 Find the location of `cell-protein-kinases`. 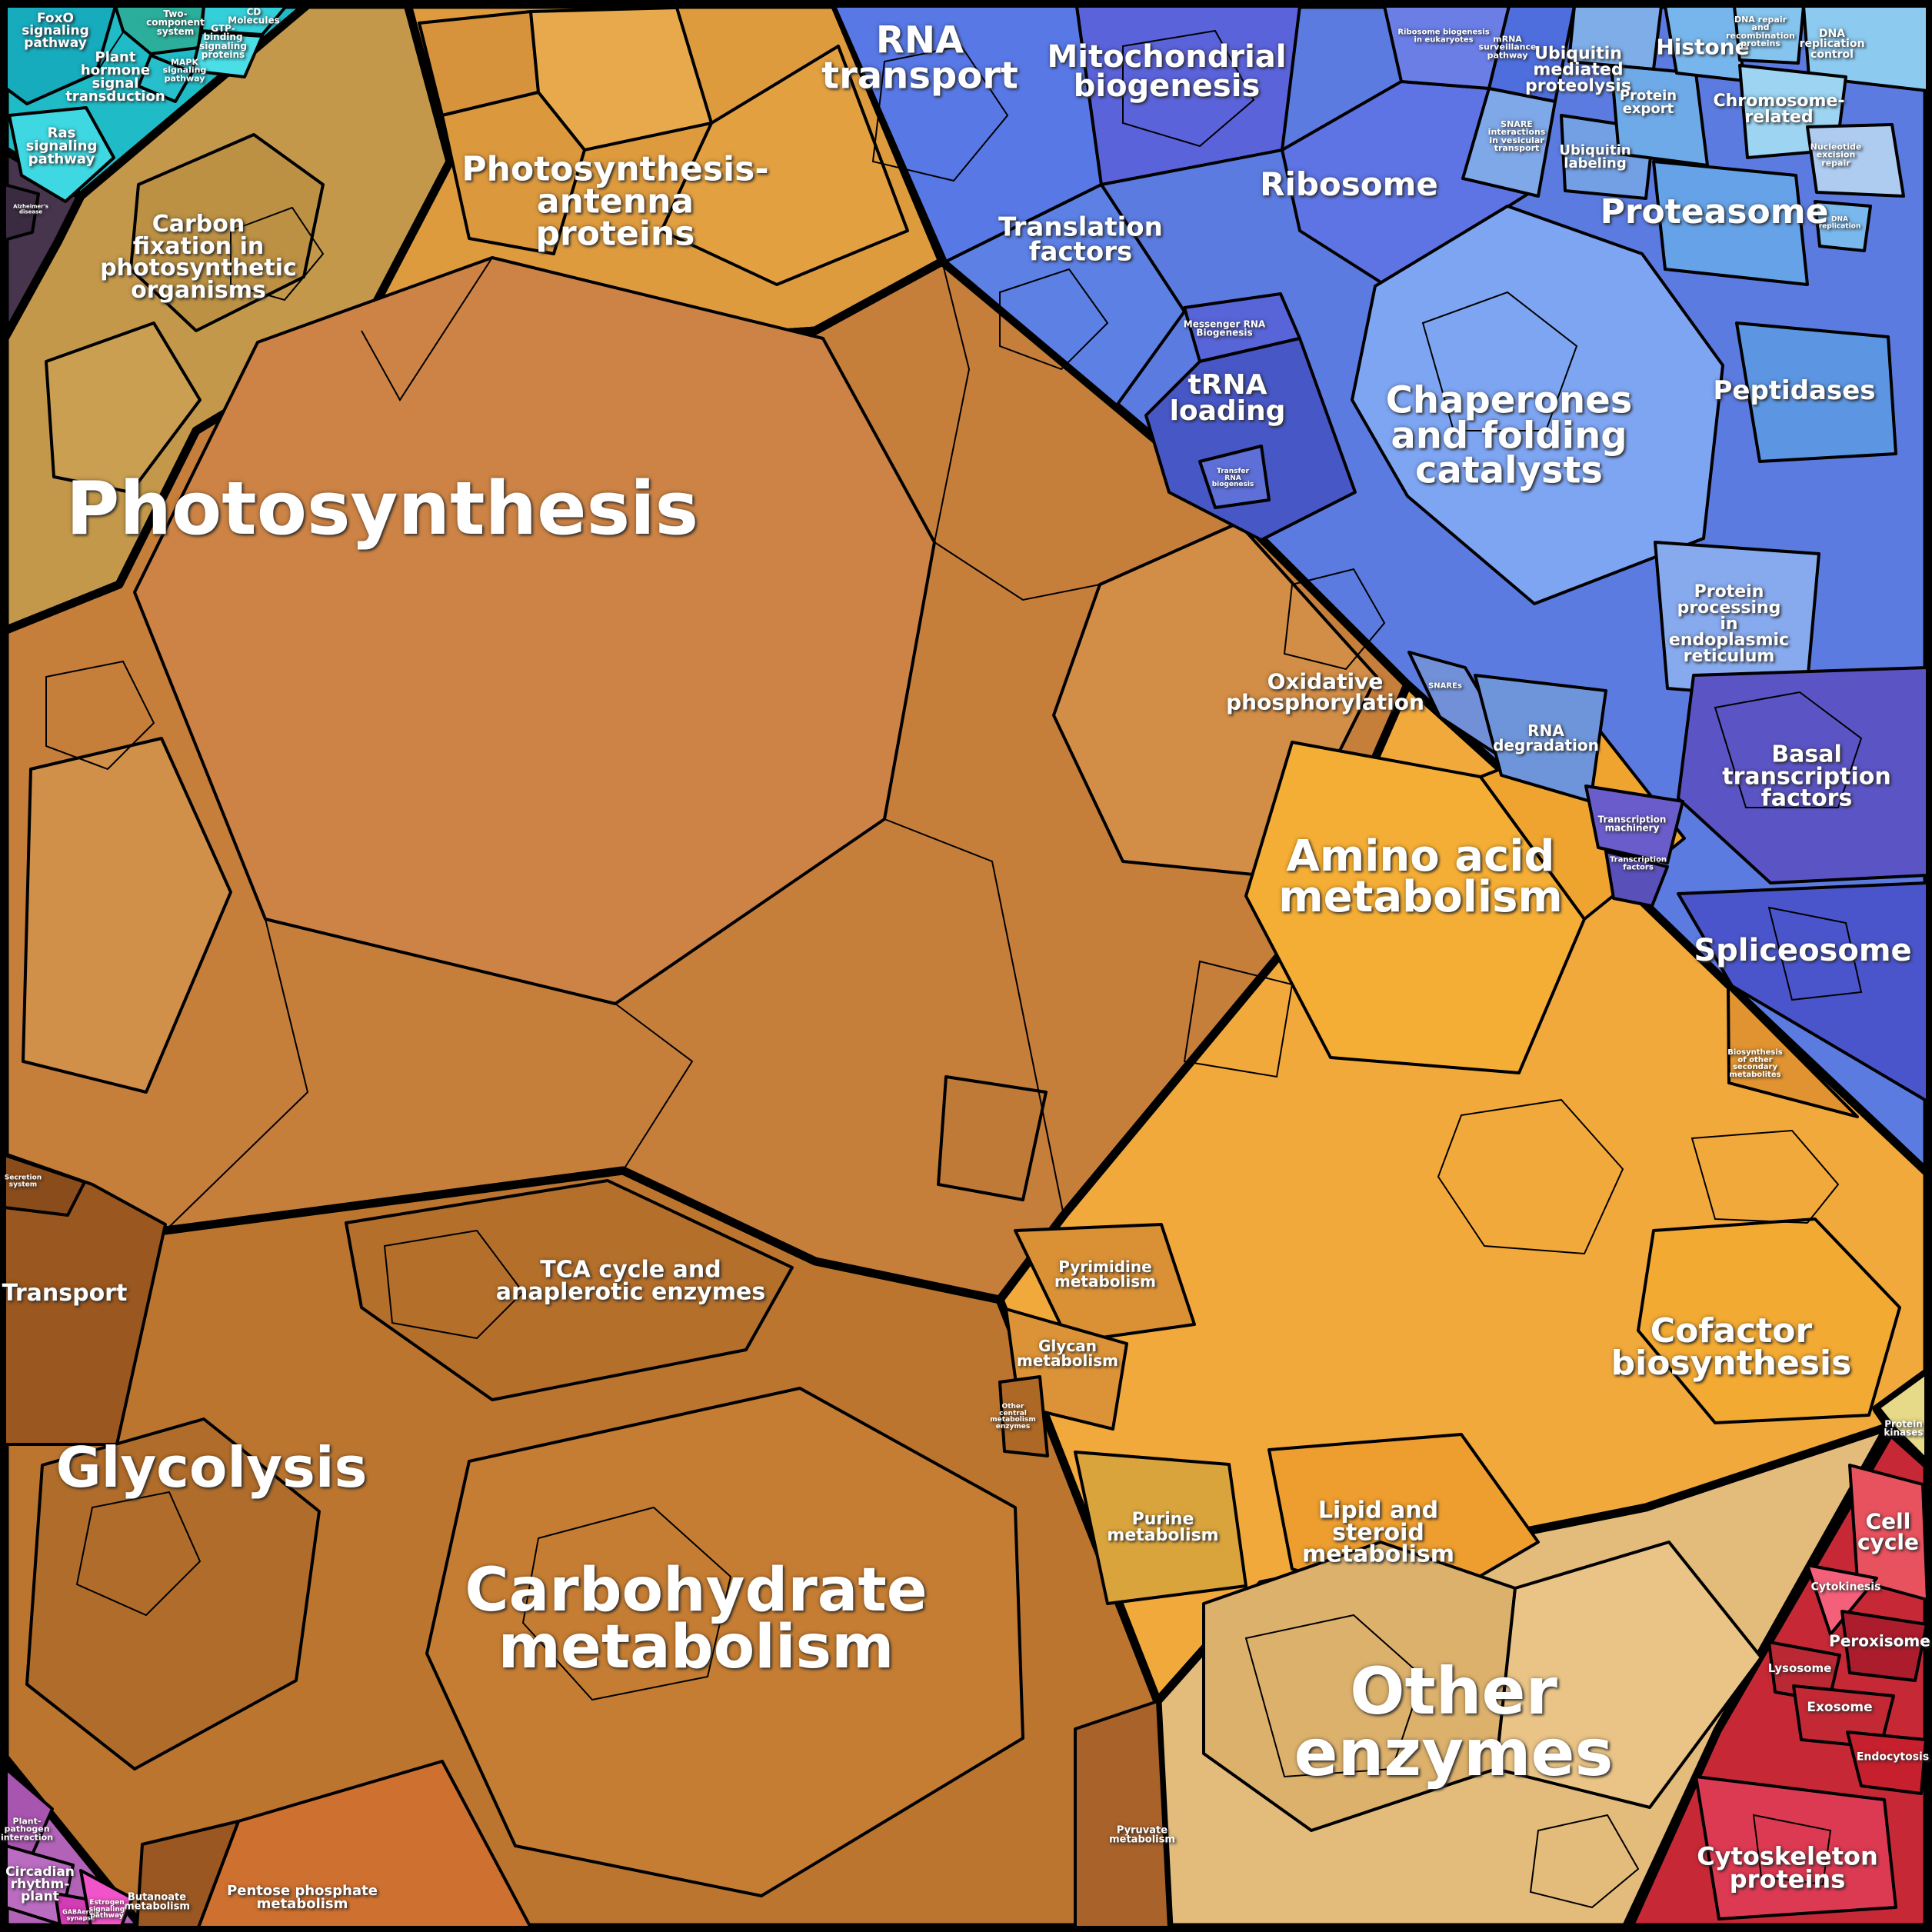

cell-protein-kinases is located at coordinates (1902, 1416).